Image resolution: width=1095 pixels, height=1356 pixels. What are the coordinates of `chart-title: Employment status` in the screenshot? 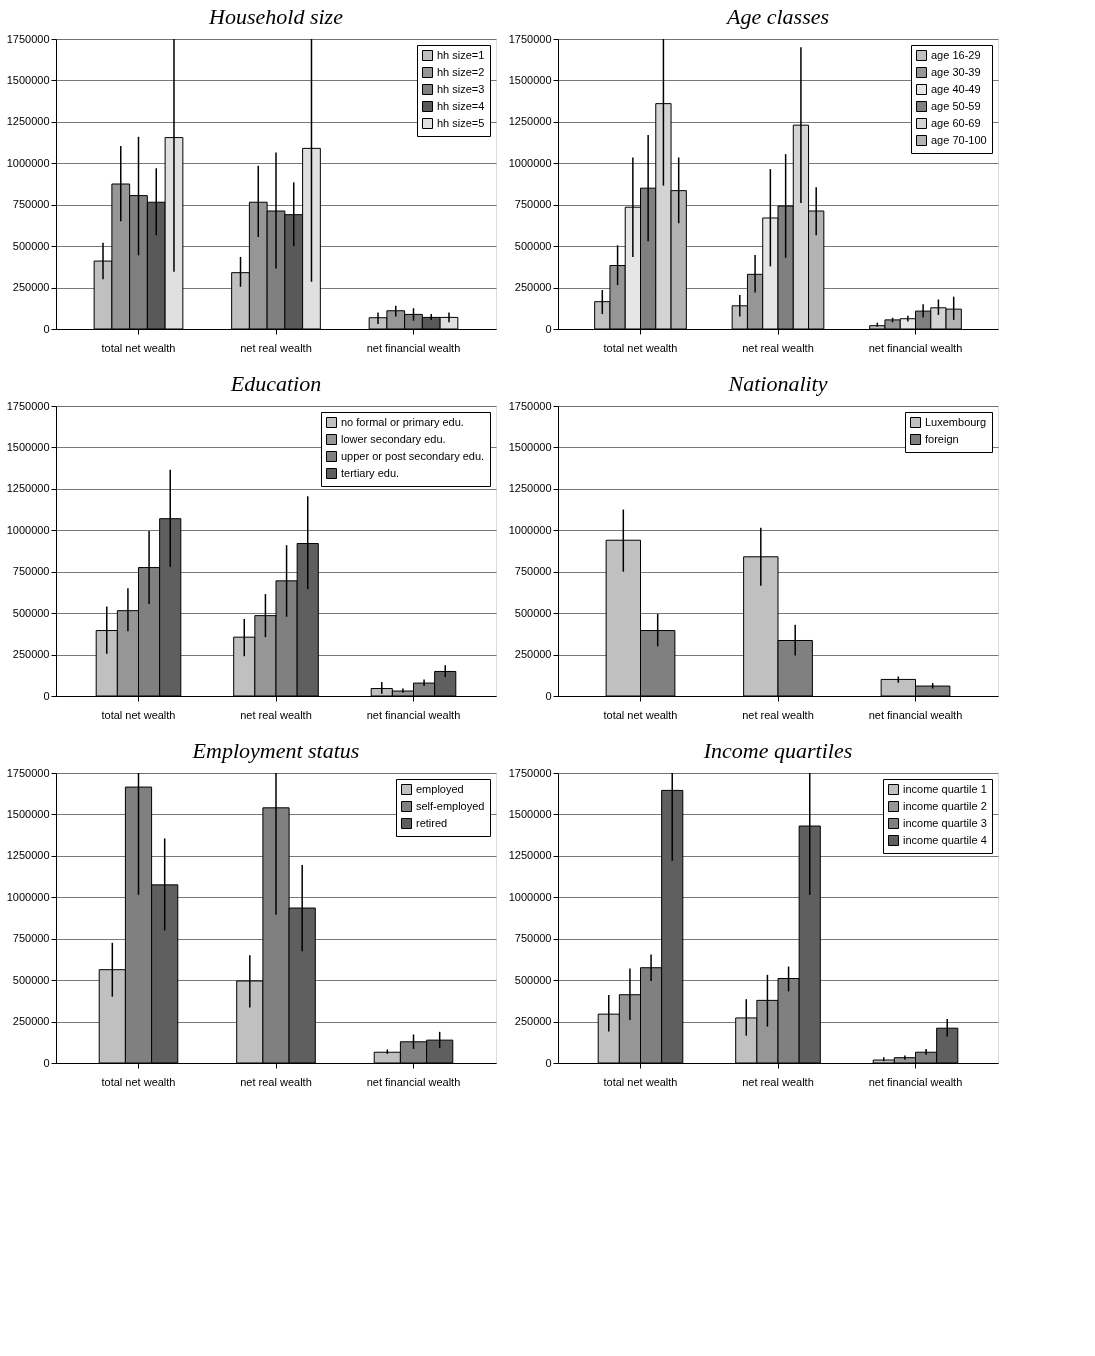 It's located at (275, 750).